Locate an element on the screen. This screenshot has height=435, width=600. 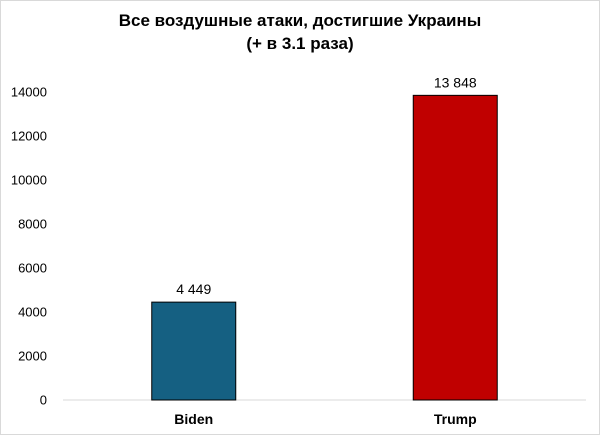
chart-title: Все воздушные атаки, достигшие Украины is located at coordinates (300, 20).